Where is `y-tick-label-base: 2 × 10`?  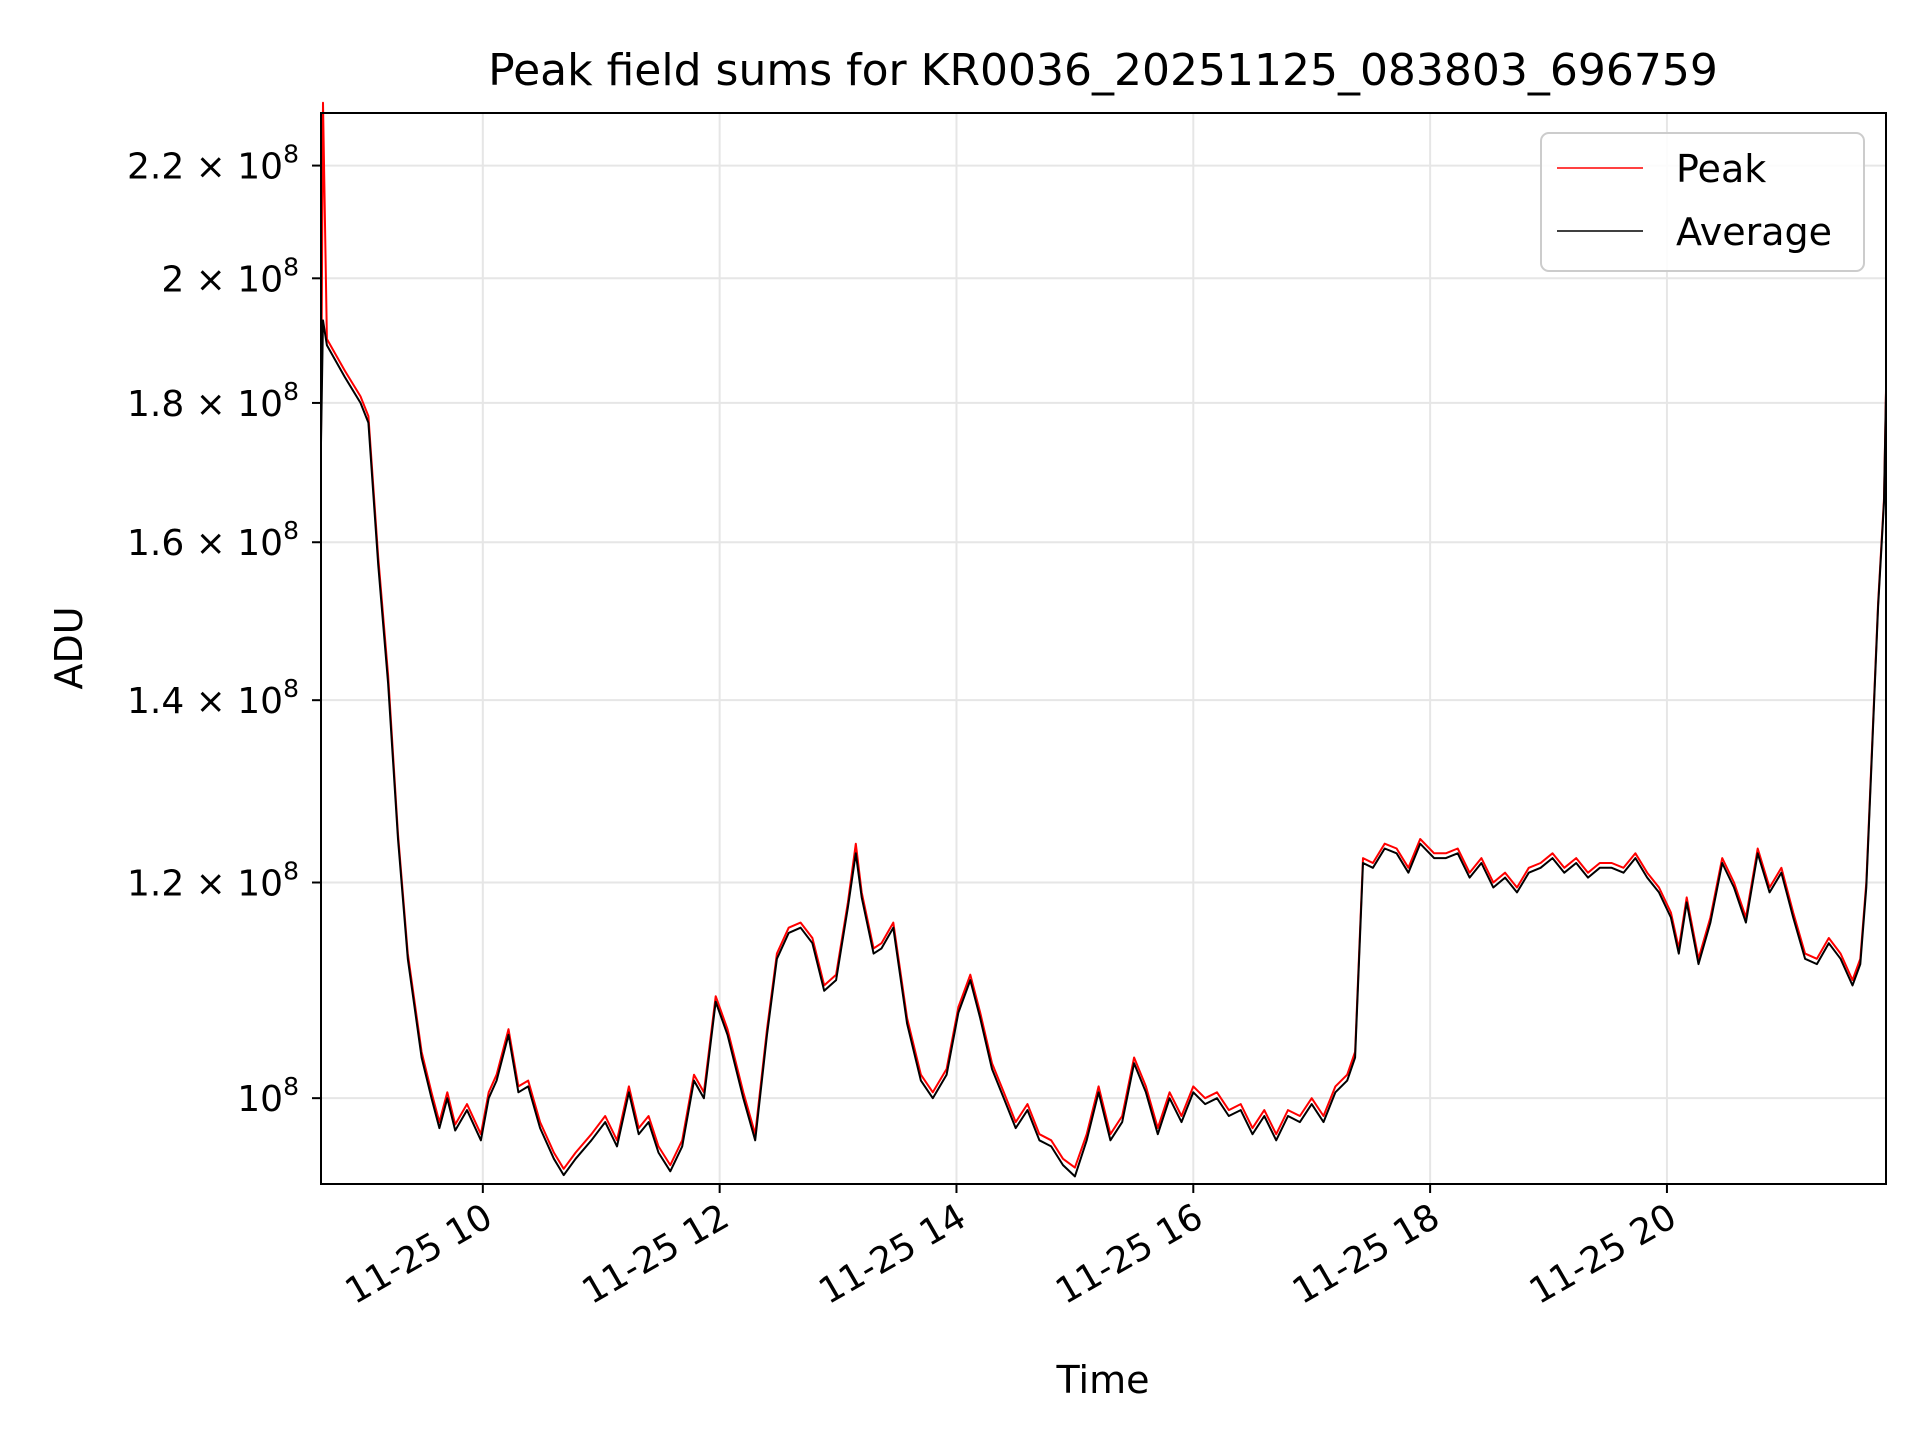 y-tick-label-base: 2 × 10 is located at coordinates (222, 279).